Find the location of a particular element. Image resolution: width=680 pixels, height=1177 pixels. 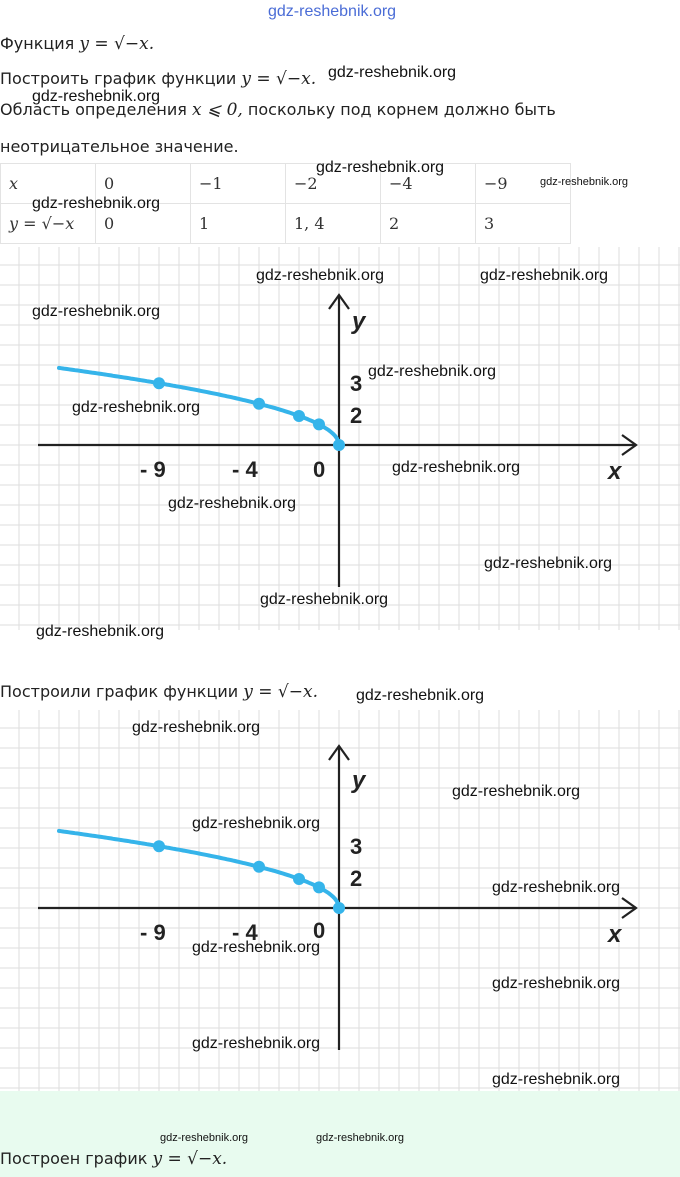

domain-reason-2: неотрицательное значение. is located at coordinates (119, 146).